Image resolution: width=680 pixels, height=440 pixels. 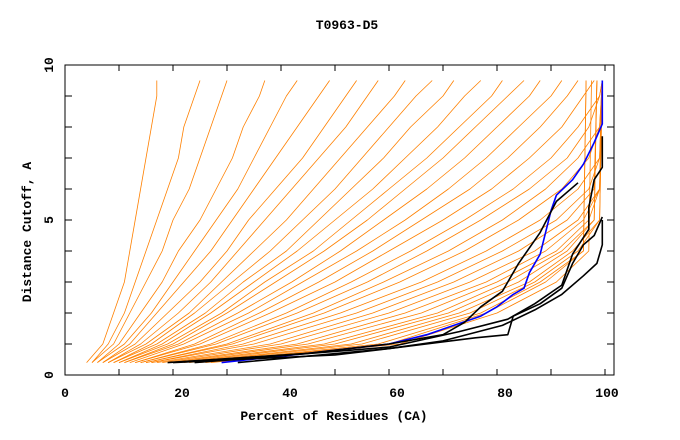 I want to click on x-tick-label: 0, so click(x=65, y=393).